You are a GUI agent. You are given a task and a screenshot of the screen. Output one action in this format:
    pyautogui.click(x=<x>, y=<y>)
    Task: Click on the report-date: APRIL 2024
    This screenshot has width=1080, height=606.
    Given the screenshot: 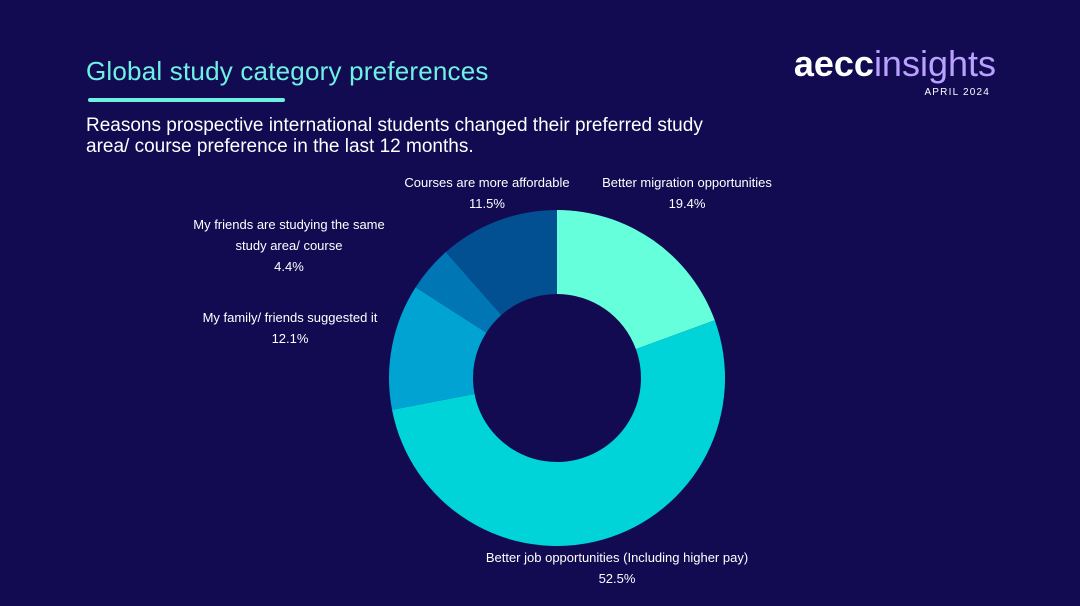 What is the action you would take?
    pyautogui.click(x=957, y=92)
    